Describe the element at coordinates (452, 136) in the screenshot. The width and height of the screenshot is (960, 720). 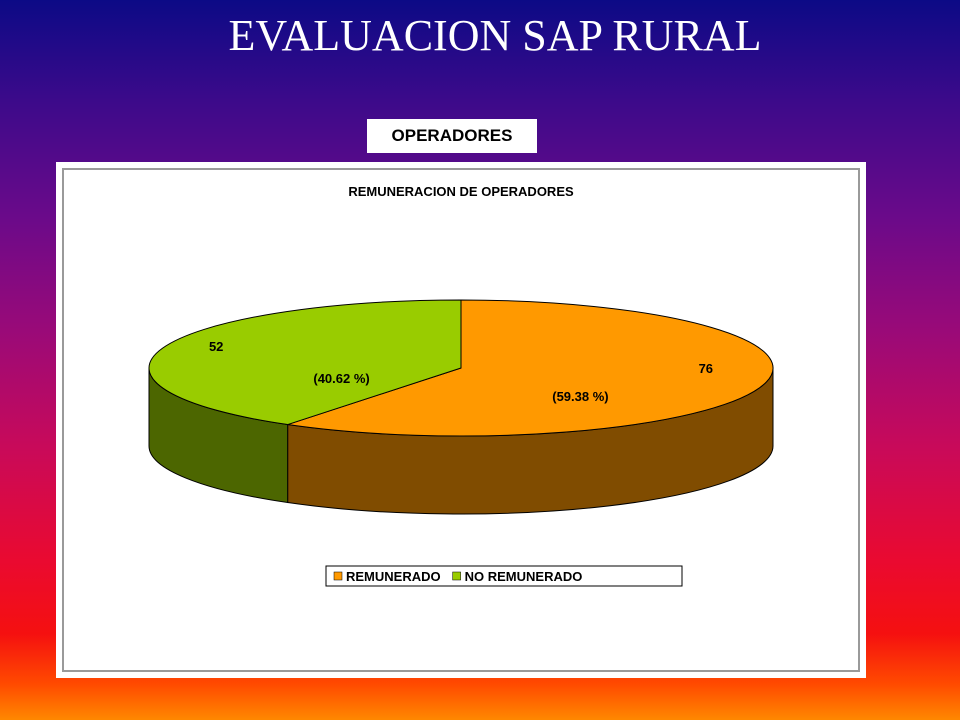
I see `section-label: OPERADORES` at that location.